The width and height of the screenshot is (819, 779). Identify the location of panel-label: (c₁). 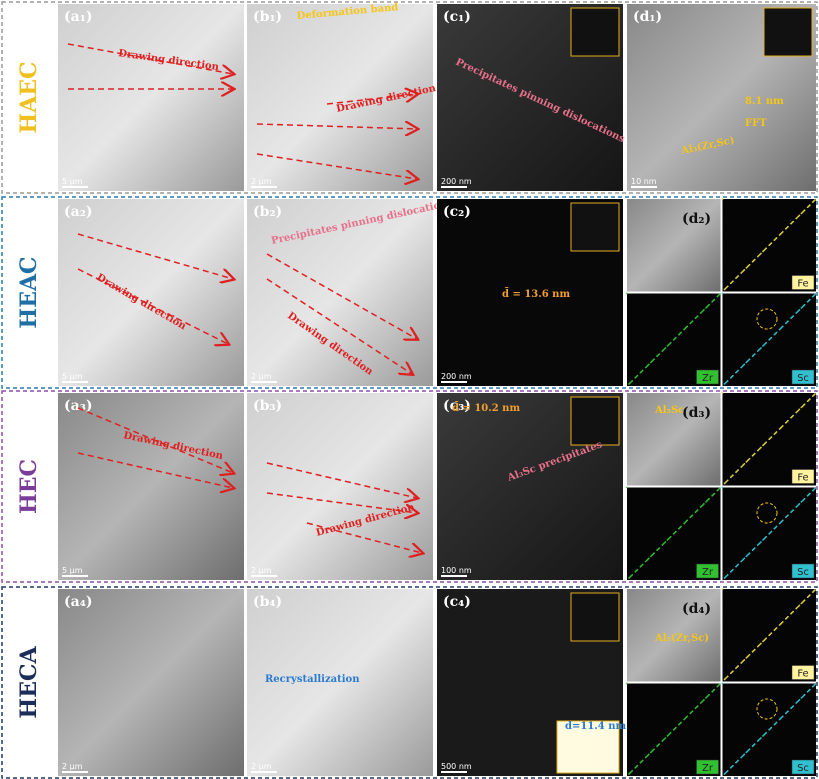
(457, 17).